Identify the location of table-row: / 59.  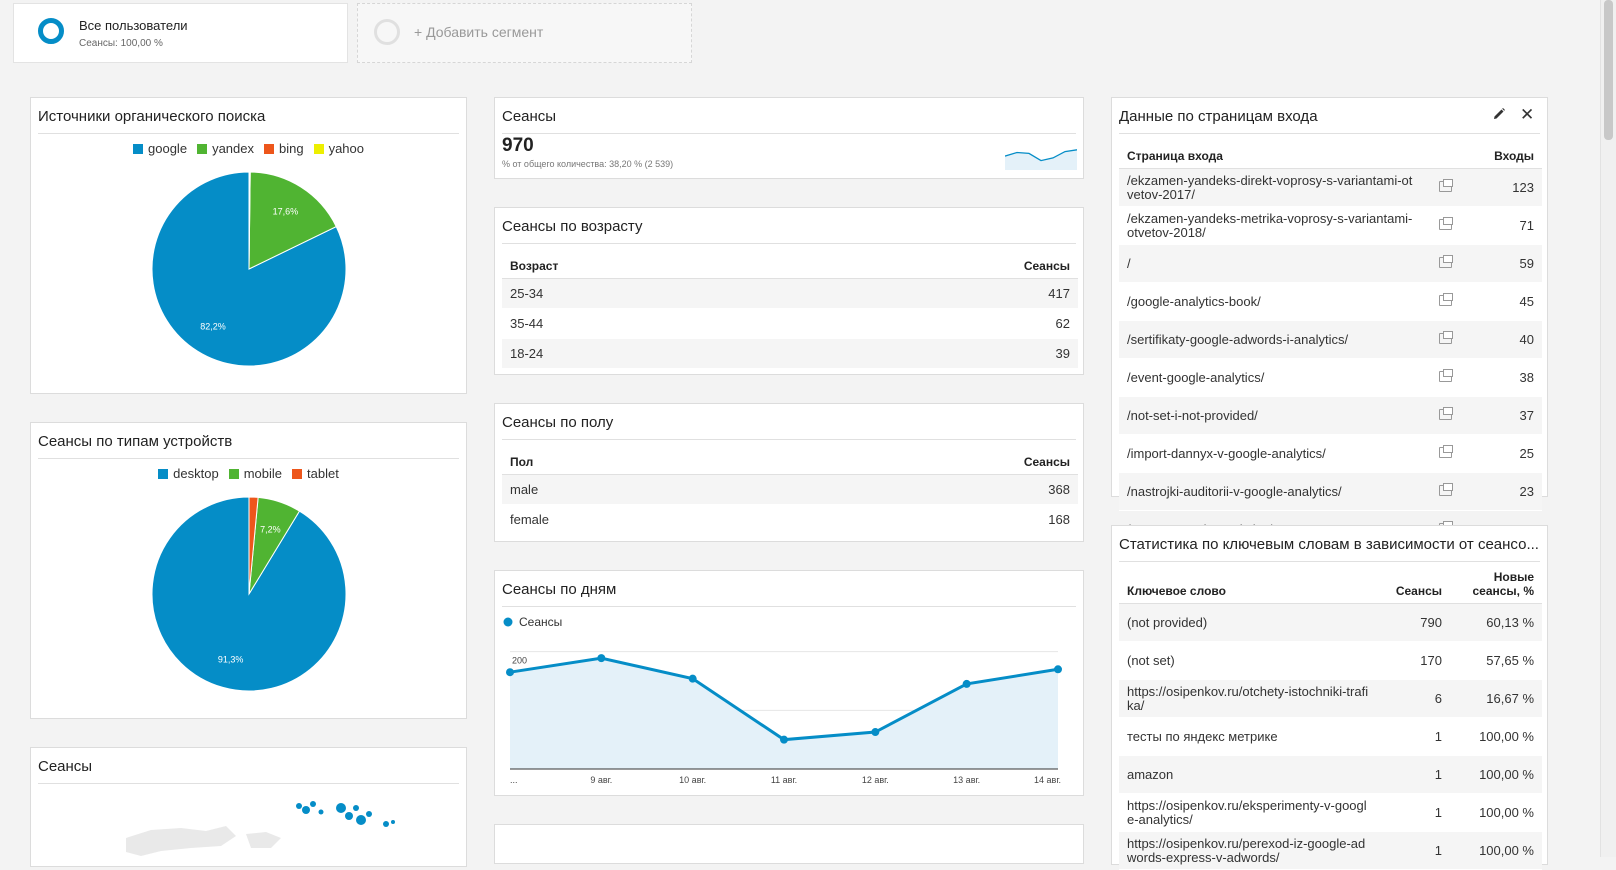
(1330, 263).